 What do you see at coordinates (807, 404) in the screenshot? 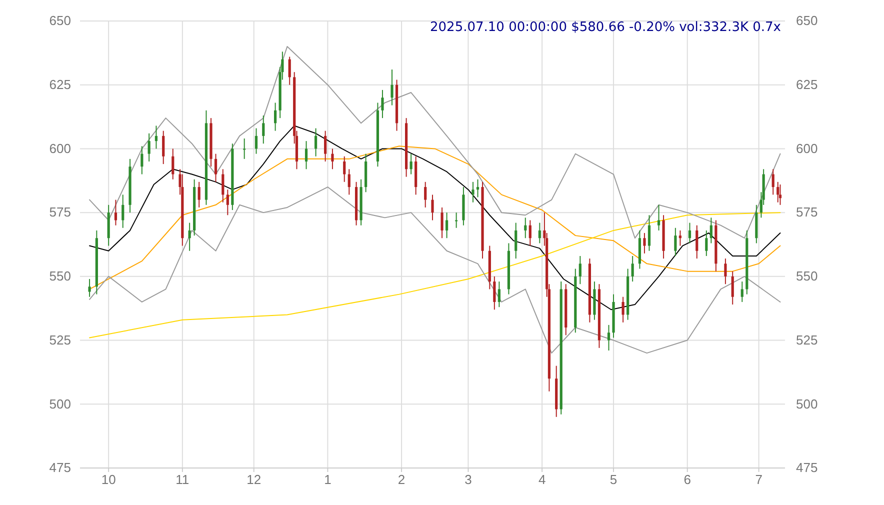
I see `y2-tick-label: 500` at bounding box center [807, 404].